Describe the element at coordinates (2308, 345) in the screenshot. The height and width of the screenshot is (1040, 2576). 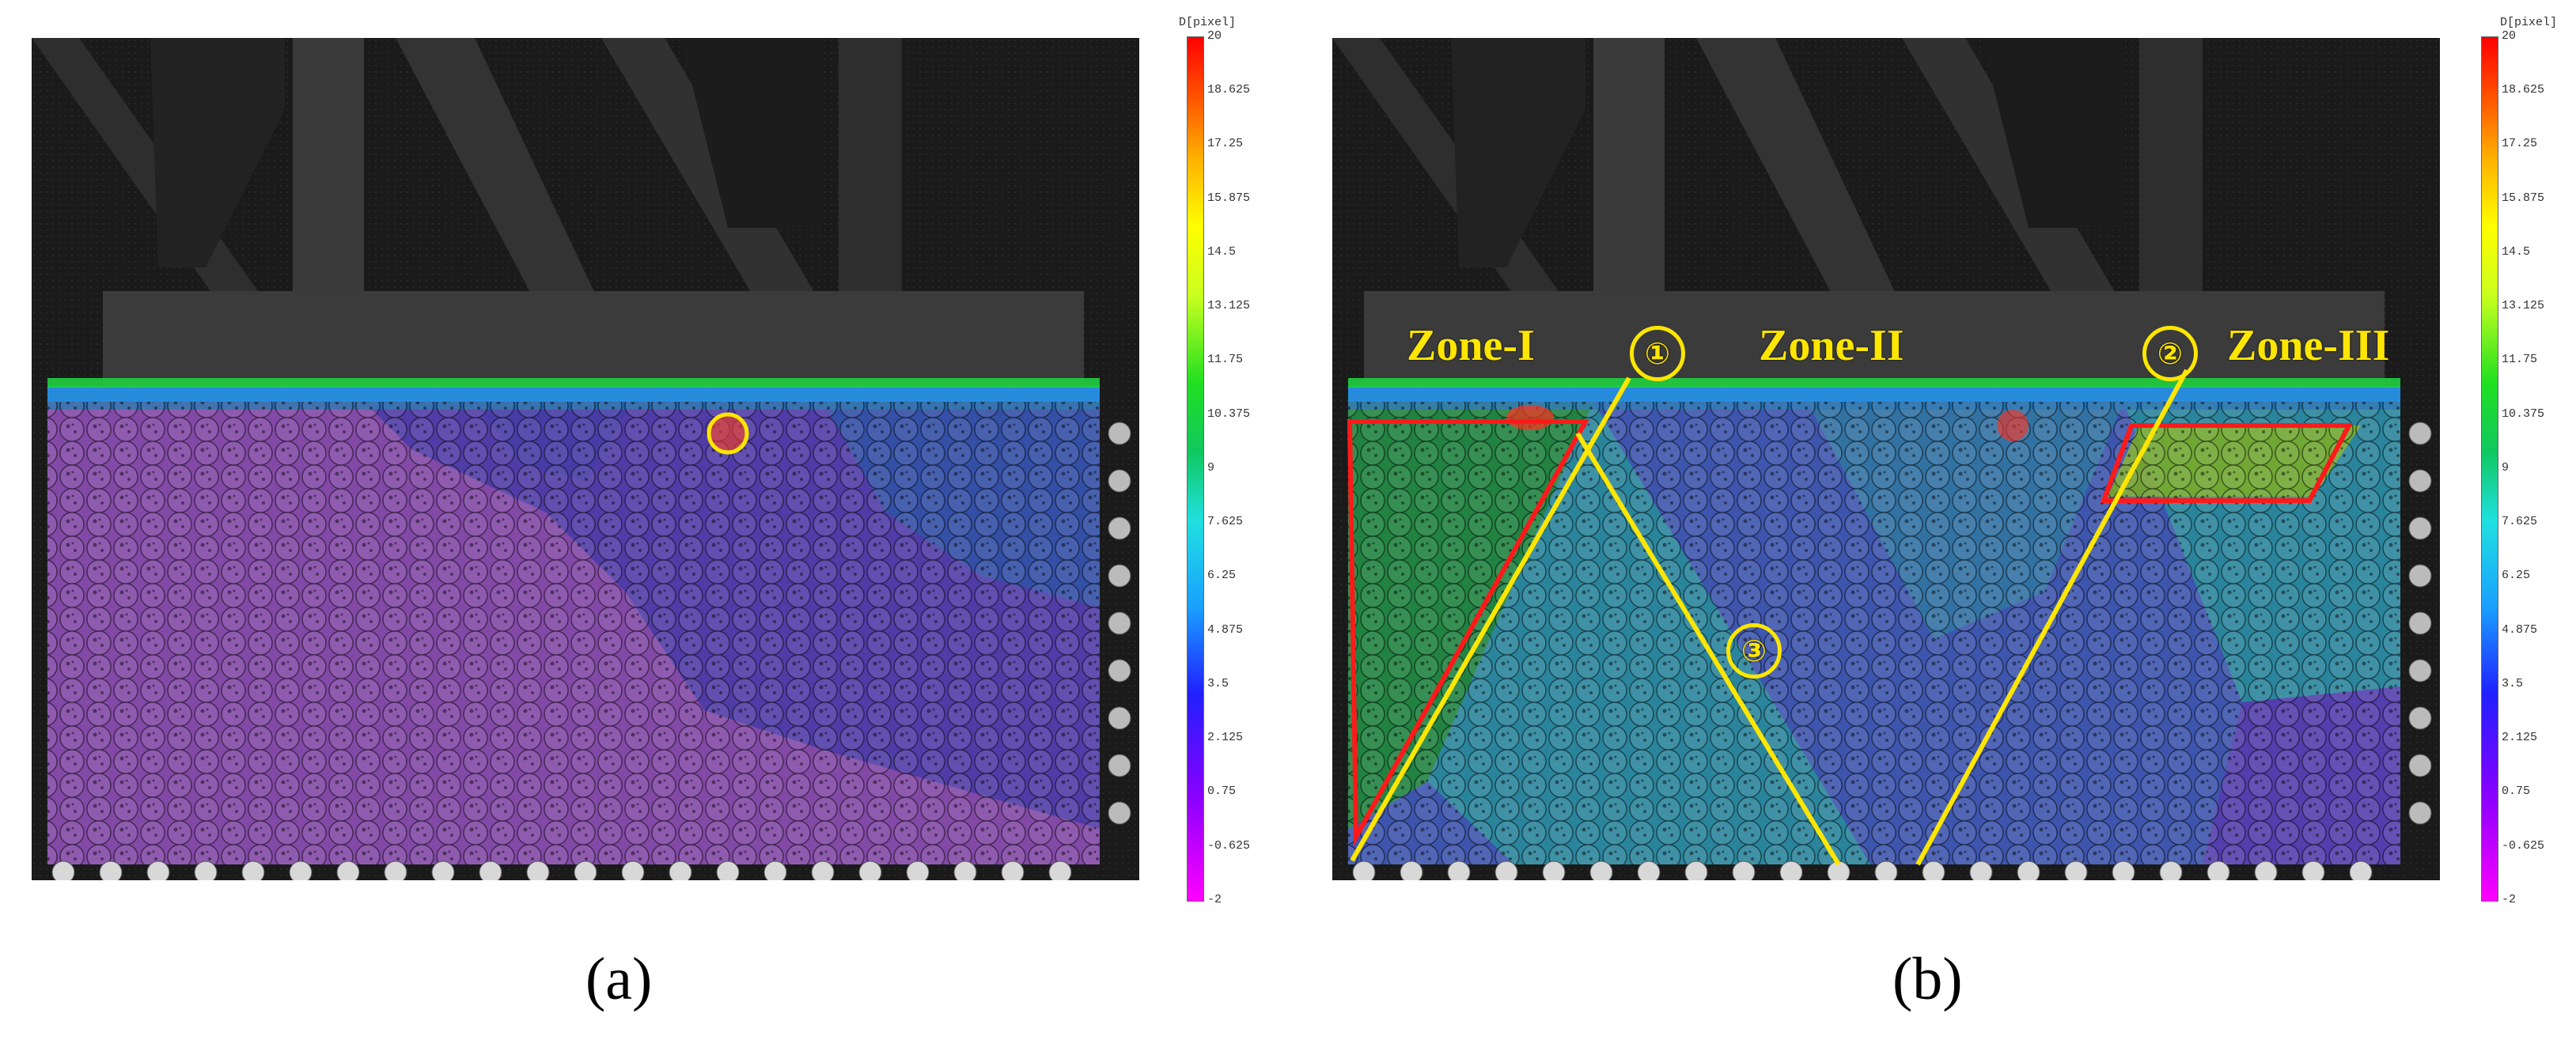
I see `zone-iii-label: Zone-III` at that location.